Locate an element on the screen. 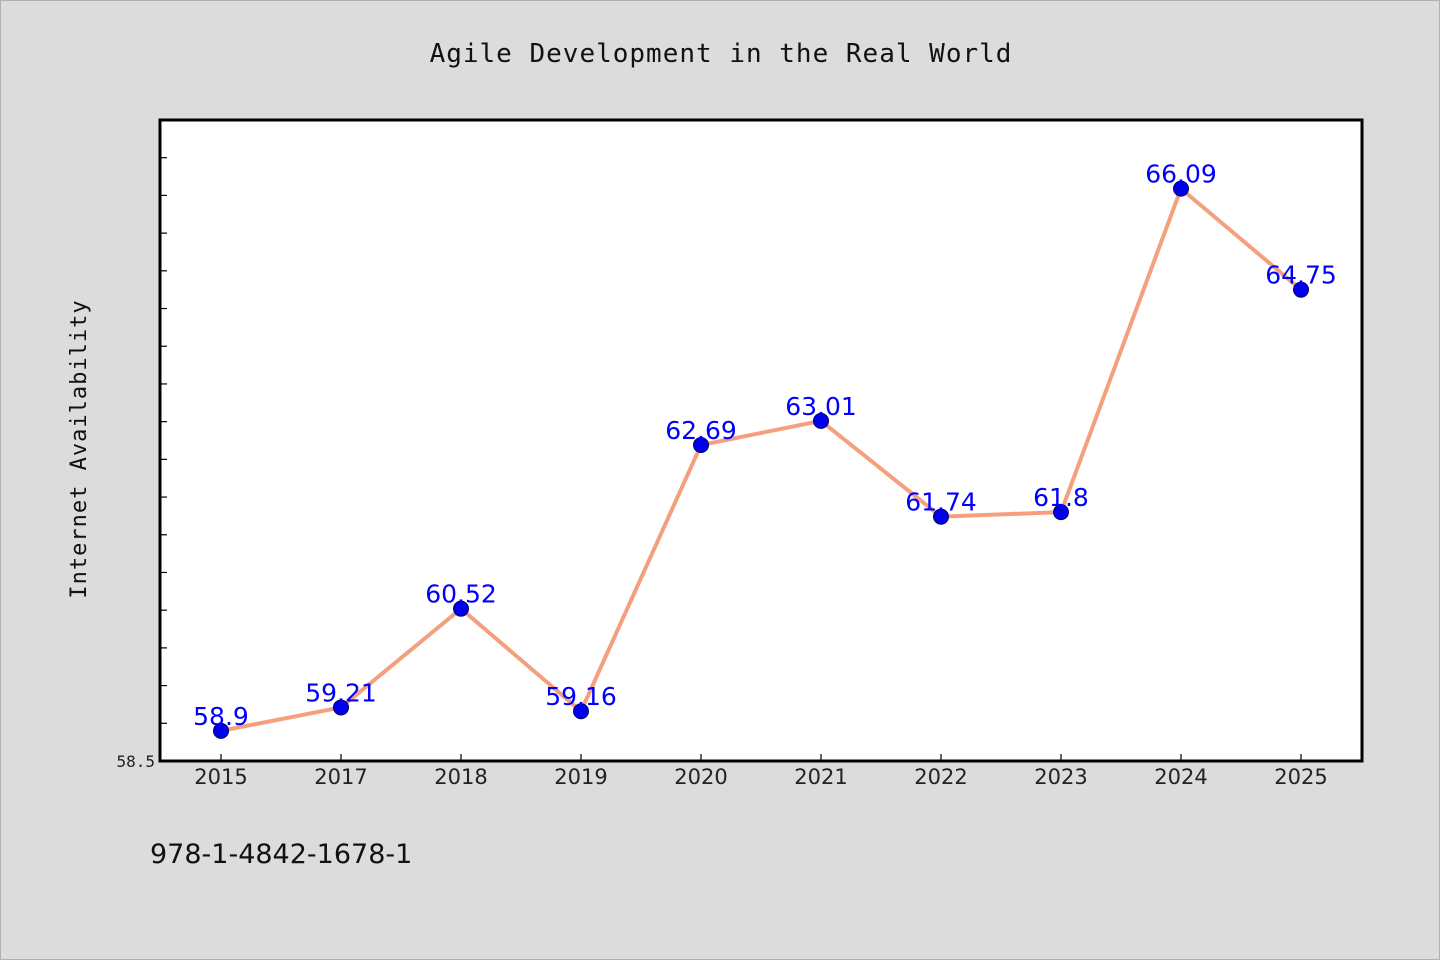 The height and width of the screenshot is (960, 1440). chart-title: Agile Development in the Real World is located at coordinates (721, 54).